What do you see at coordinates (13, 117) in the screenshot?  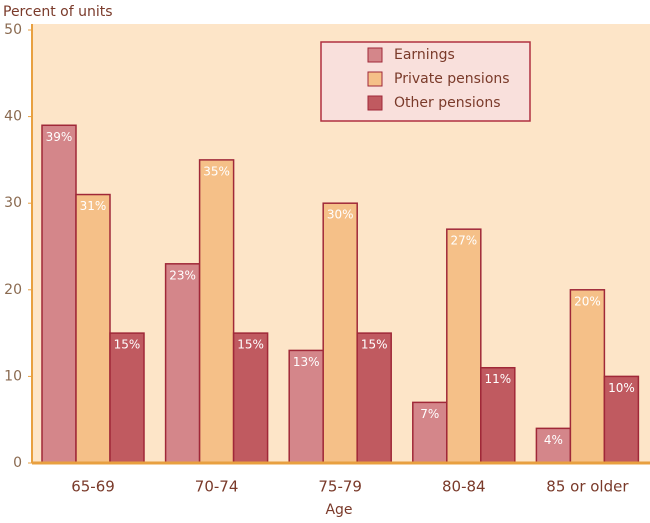 I see `y-tick-label: 40` at bounding box center [13, 117].